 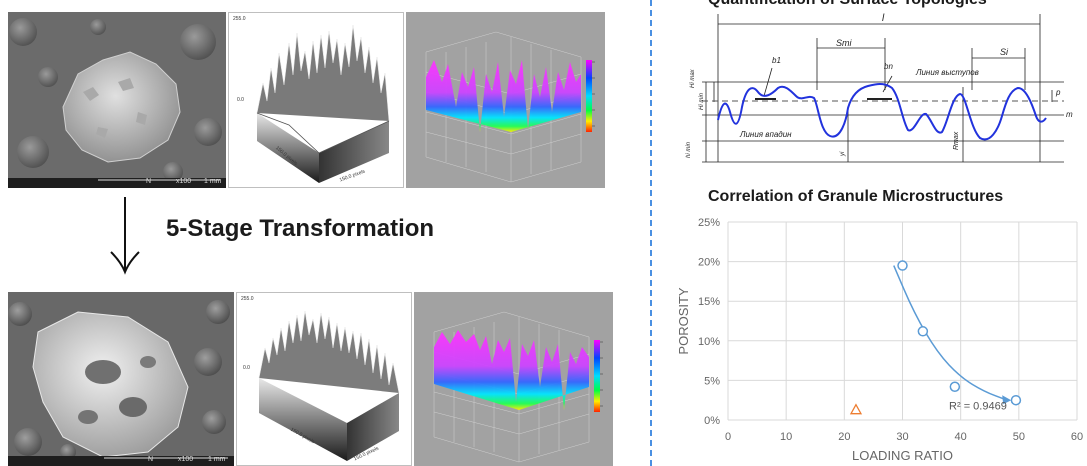 What do you see at coordinates (712, 421) in the screenshot?
I see `y-tick-label: 0%` at bounding box center [712, 421].